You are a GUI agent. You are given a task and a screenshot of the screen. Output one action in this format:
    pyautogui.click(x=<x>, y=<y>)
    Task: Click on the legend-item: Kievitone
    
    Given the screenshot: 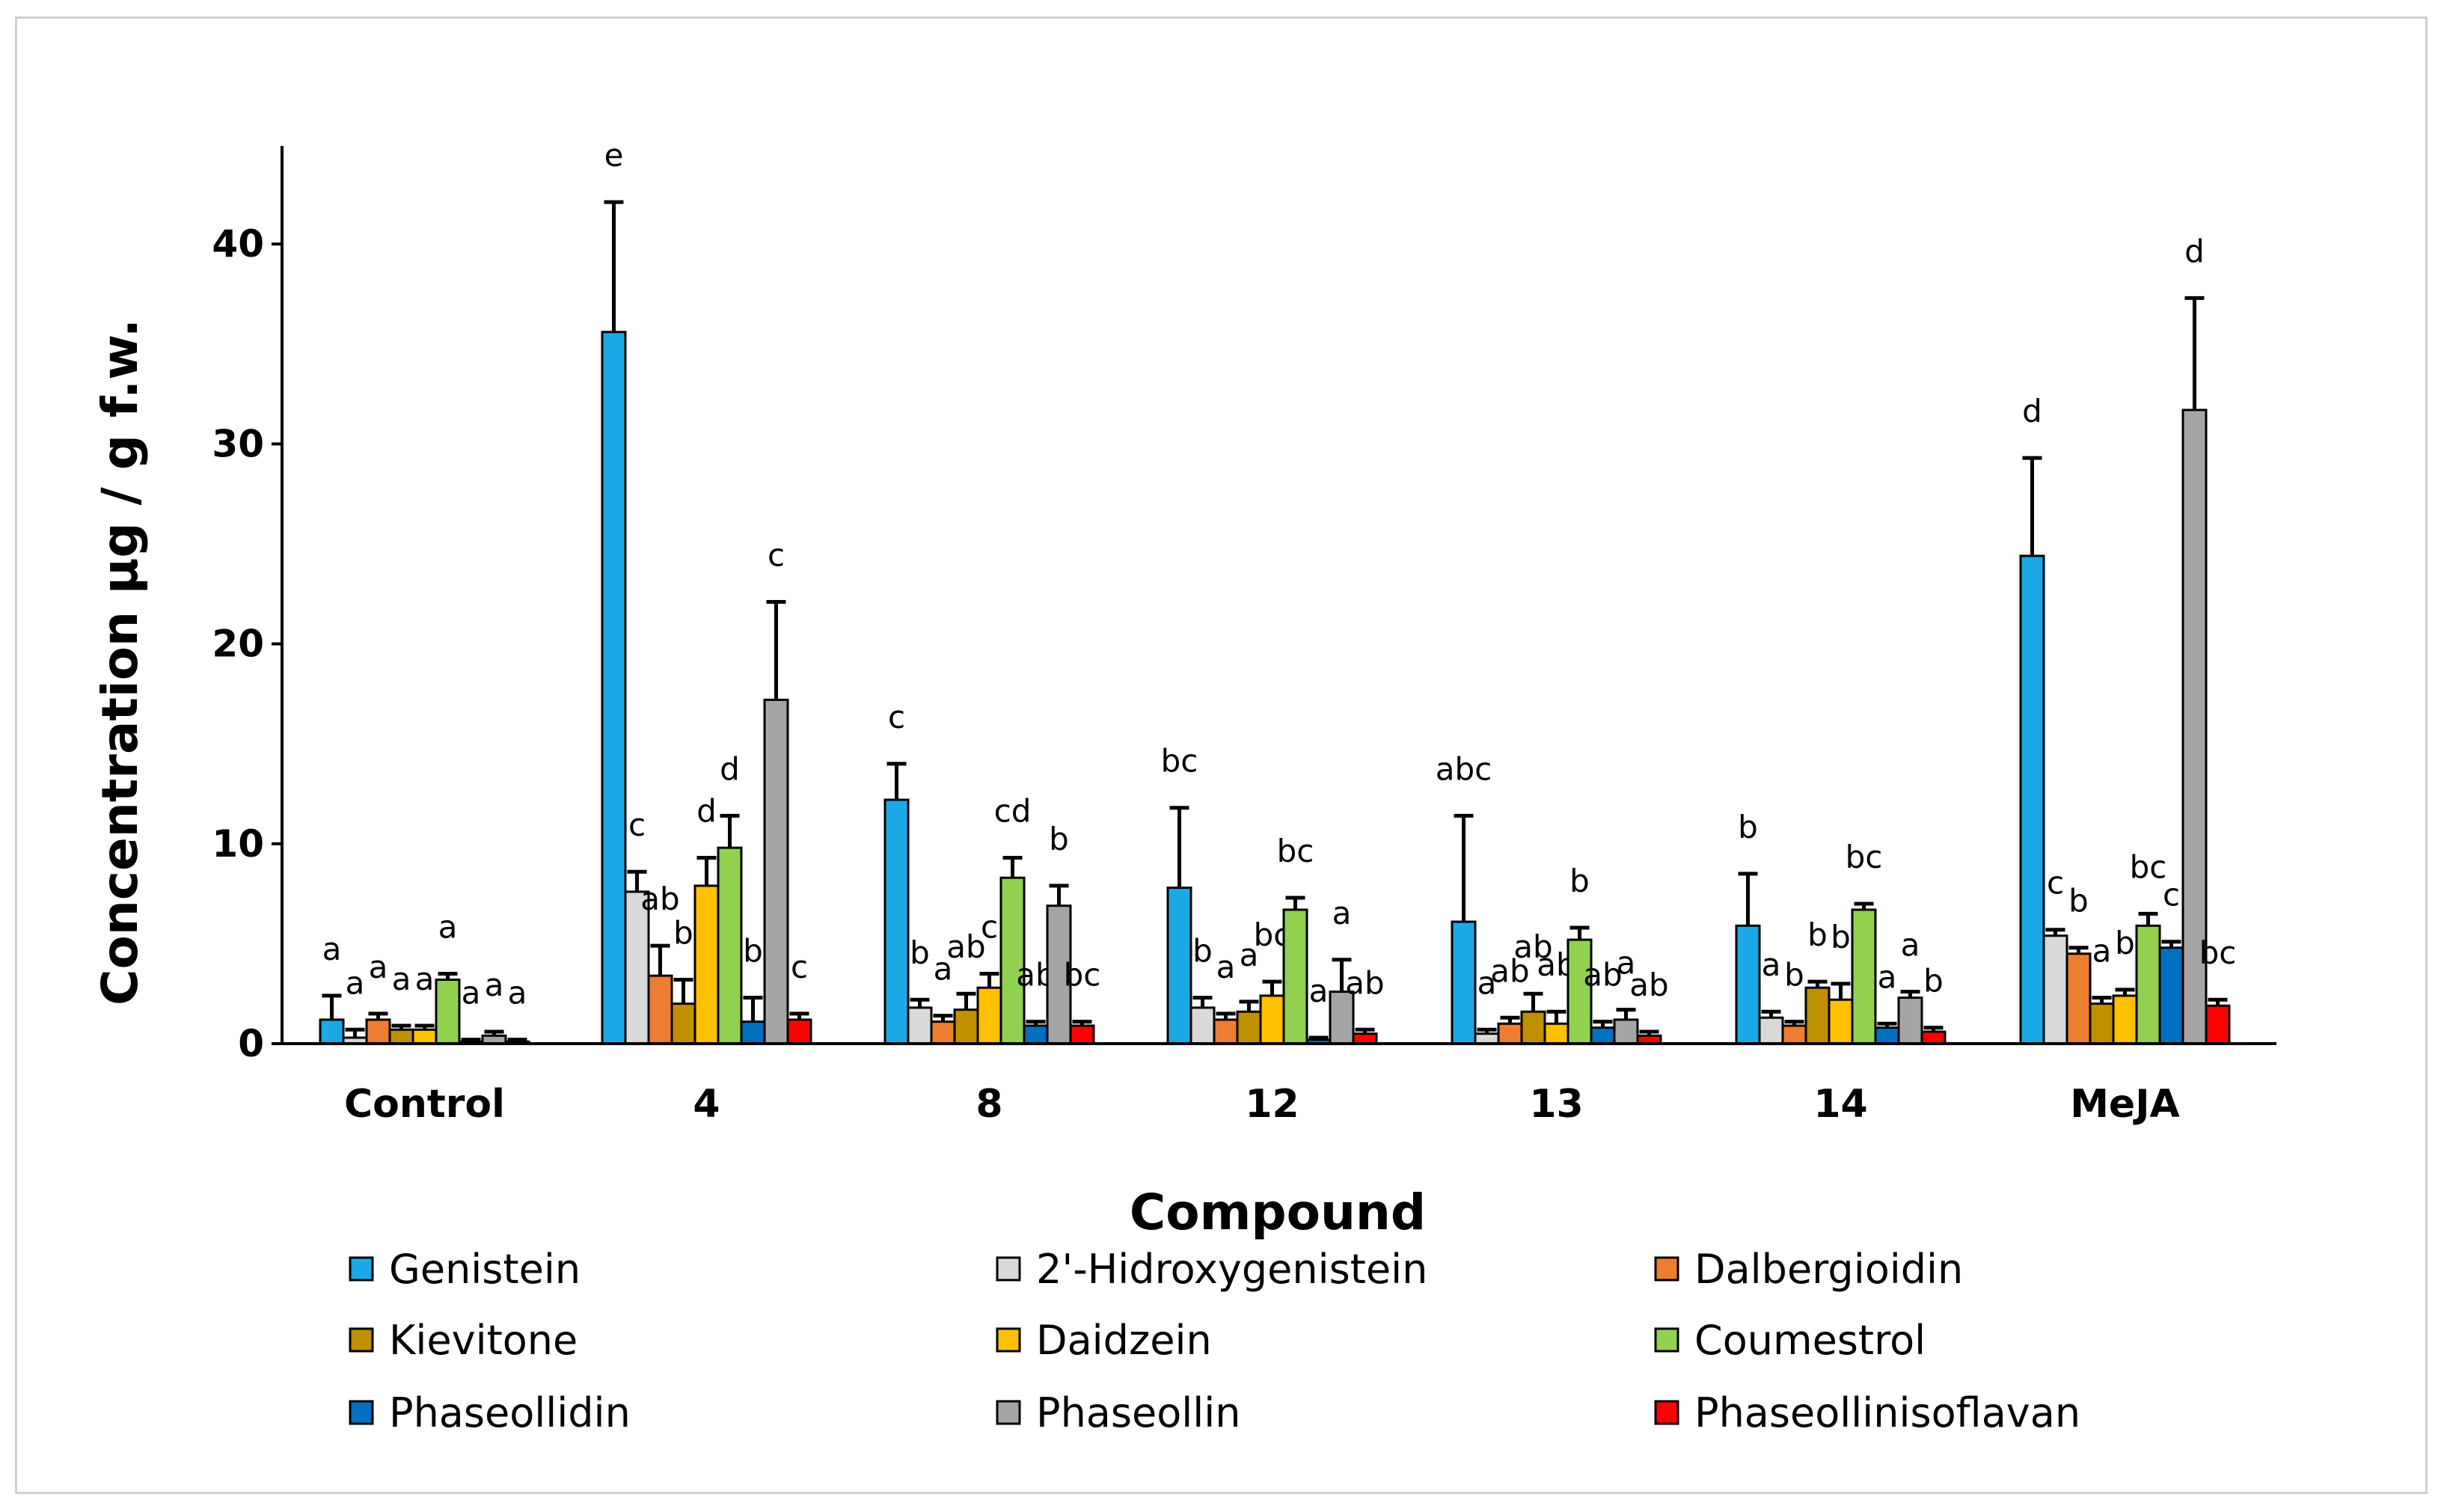 What is the action you would take?
    pyautogui.click(x=463, y=1340)
    